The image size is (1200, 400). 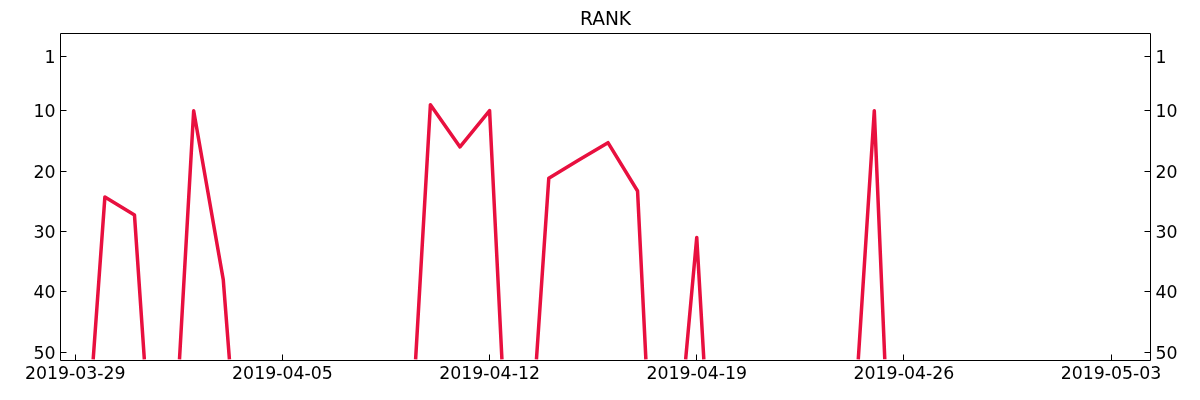 What do you see at coordinates (75, 372) in the screenshot?
I see `x-tick-label: 2019-03-29` at bounding box center [75, 372].